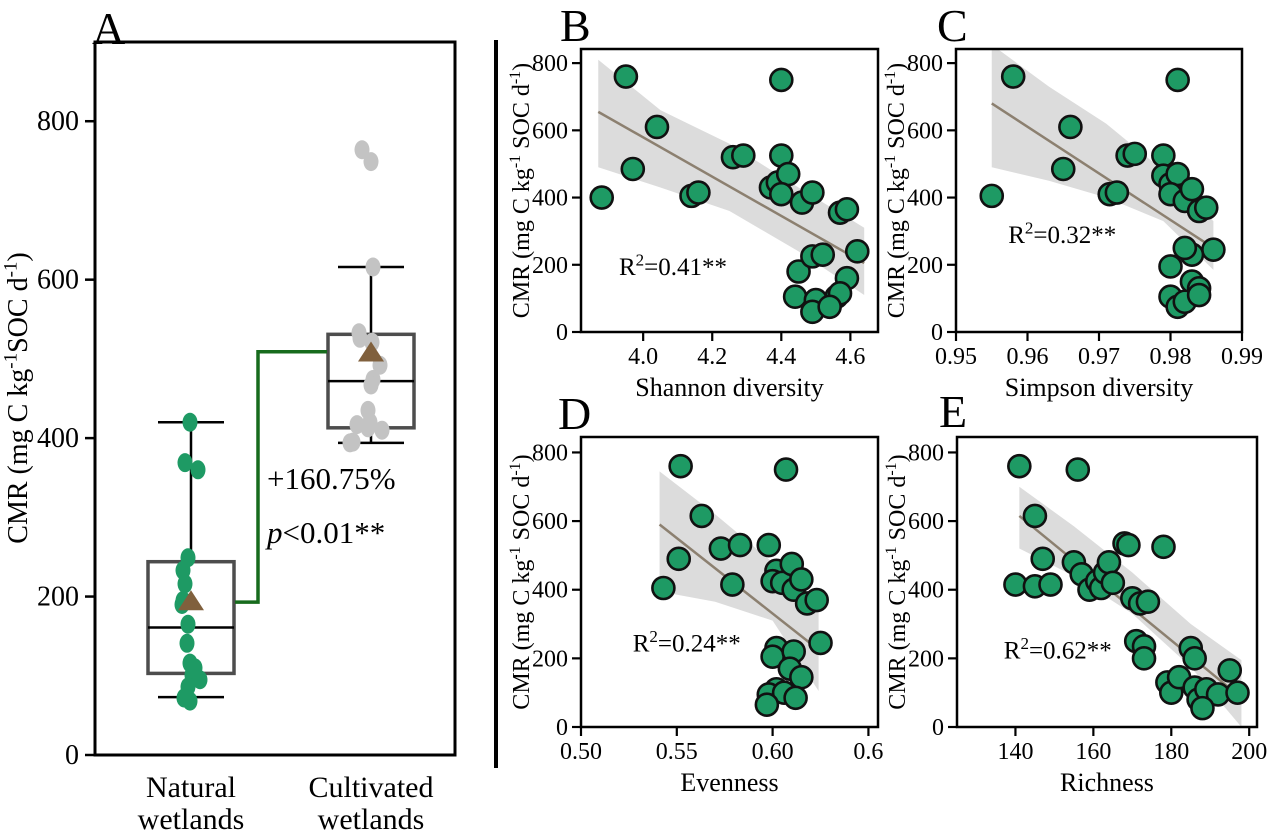 The height and width of the screenshot is (833, 1269). I want to click on confidence-band, so click(1102, 159).